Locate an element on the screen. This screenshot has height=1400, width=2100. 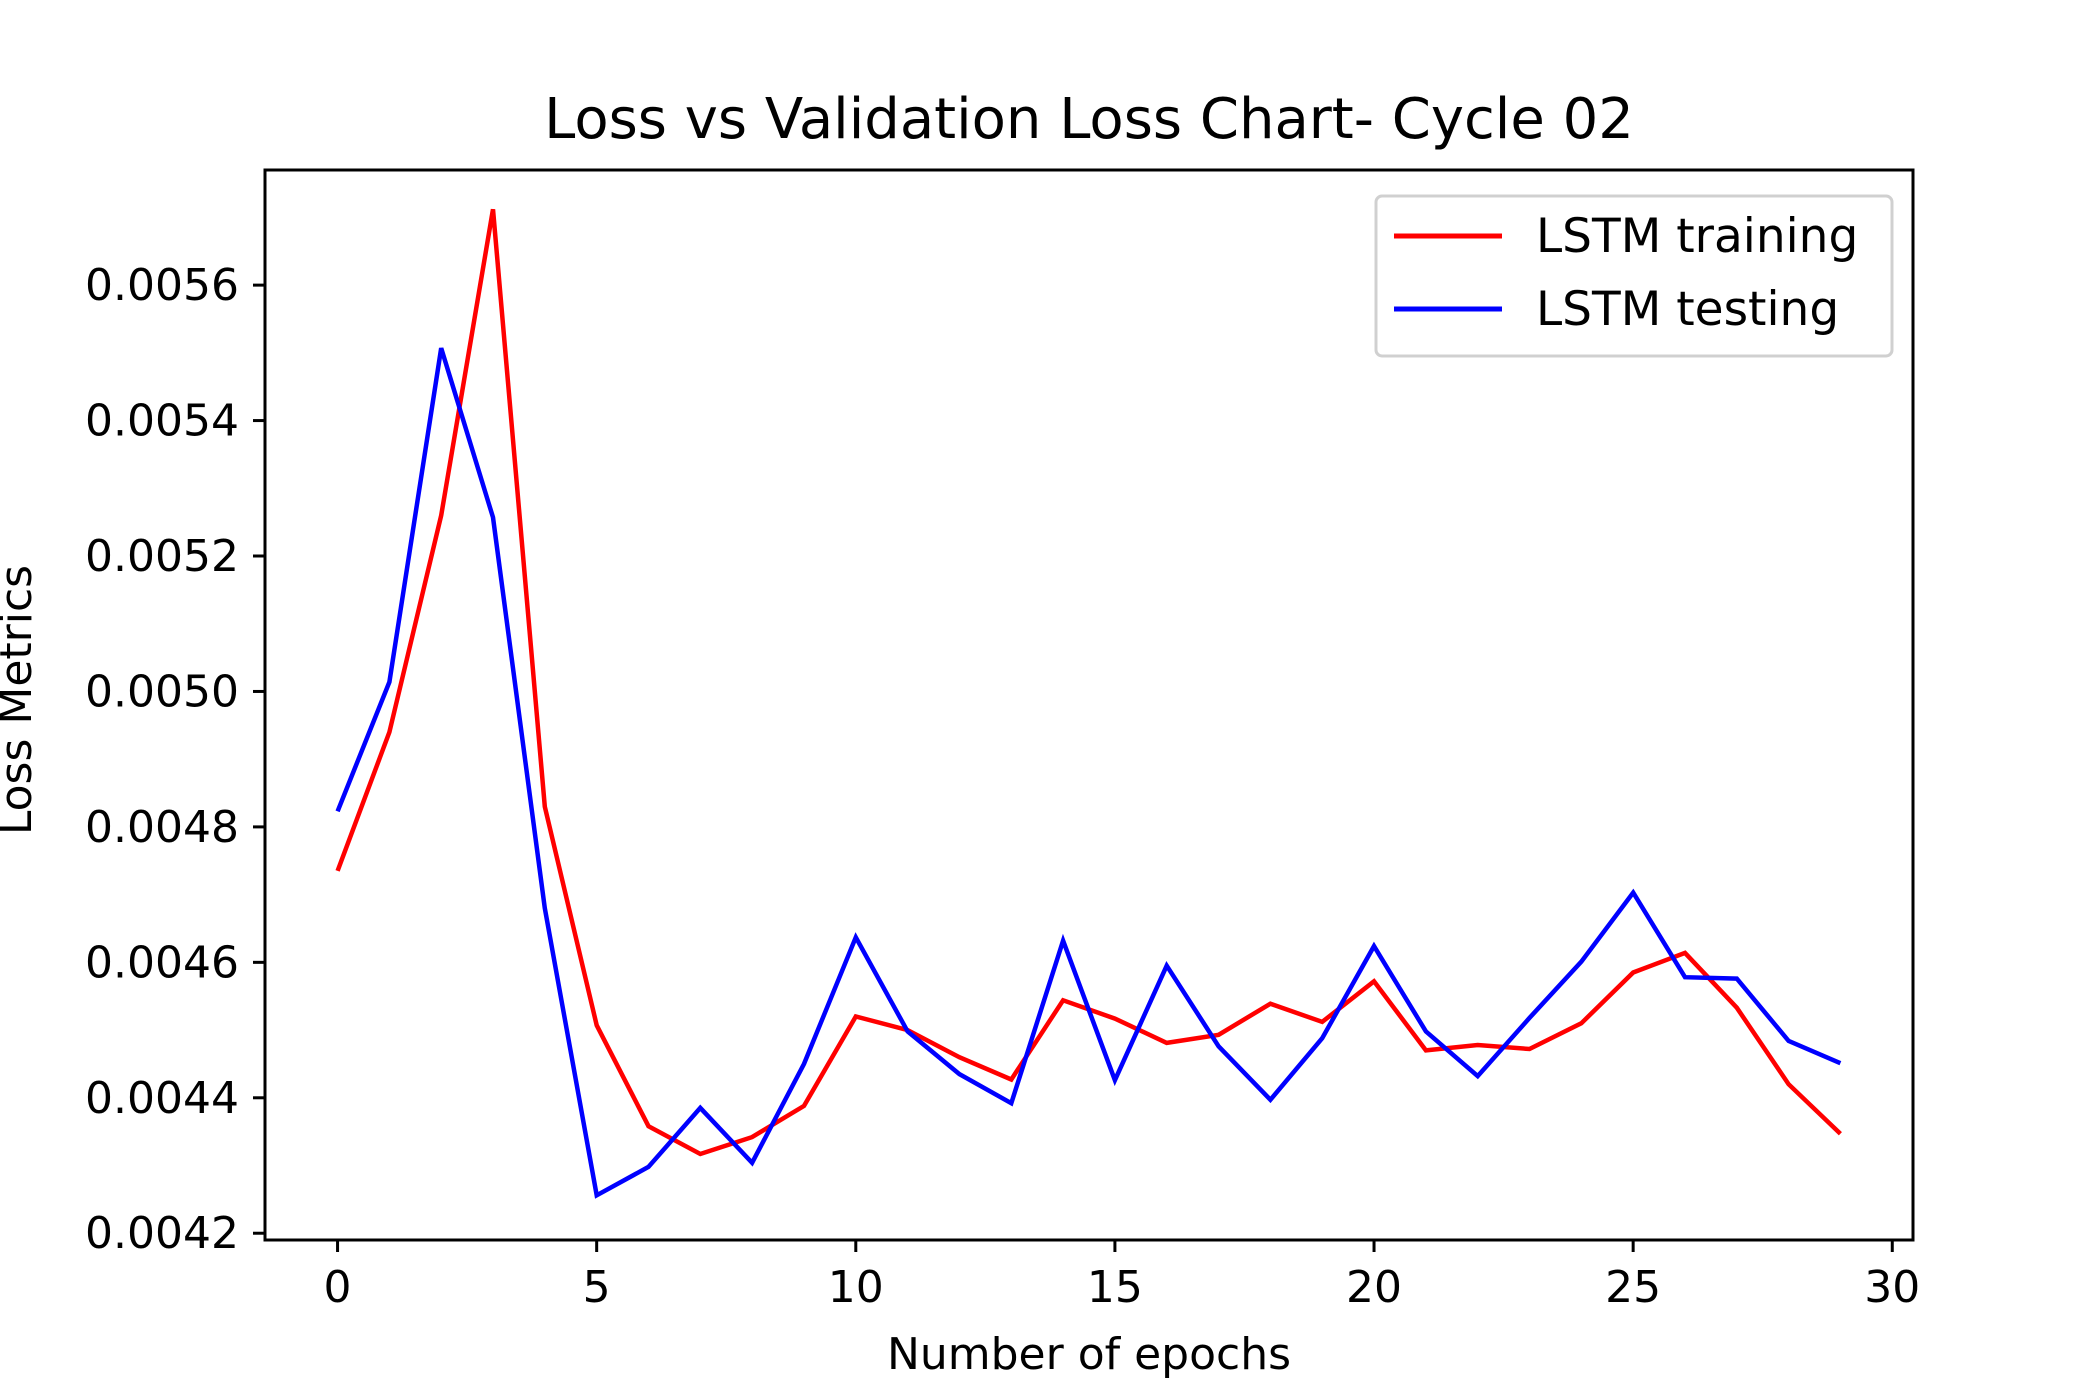
x-tick-label: 15 is located at coordinates (1115, 1287).